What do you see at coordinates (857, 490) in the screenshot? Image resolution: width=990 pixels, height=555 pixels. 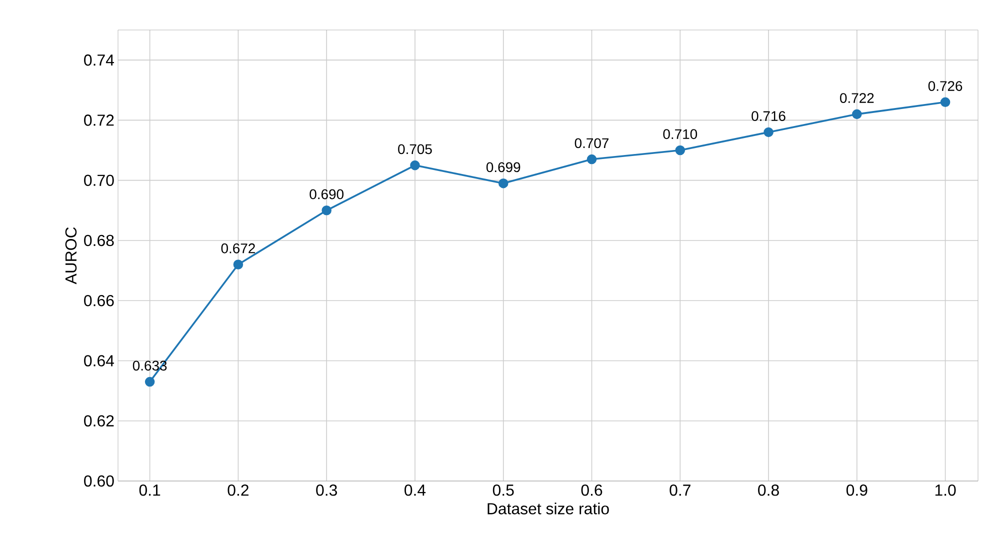 I see `x-tick-label: 0.9` at bounding box center [857, 490].